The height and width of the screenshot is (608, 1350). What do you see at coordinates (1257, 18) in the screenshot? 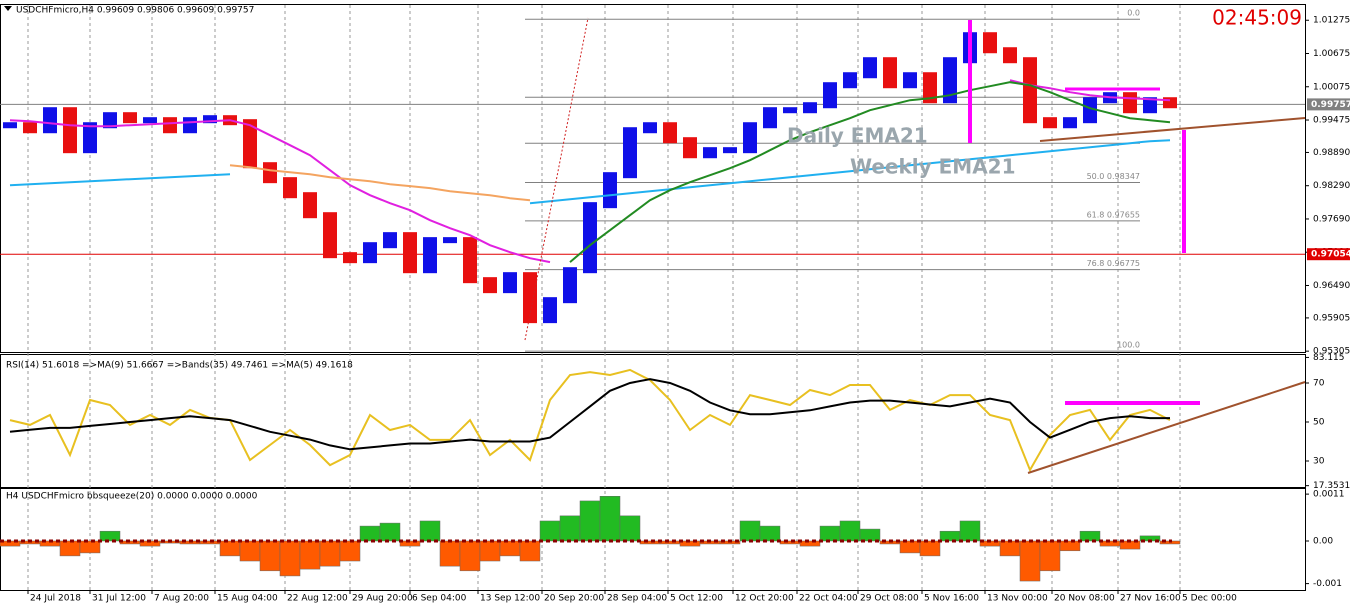
I see `clock: 02:45:09` at bounding box center [1257, 18].